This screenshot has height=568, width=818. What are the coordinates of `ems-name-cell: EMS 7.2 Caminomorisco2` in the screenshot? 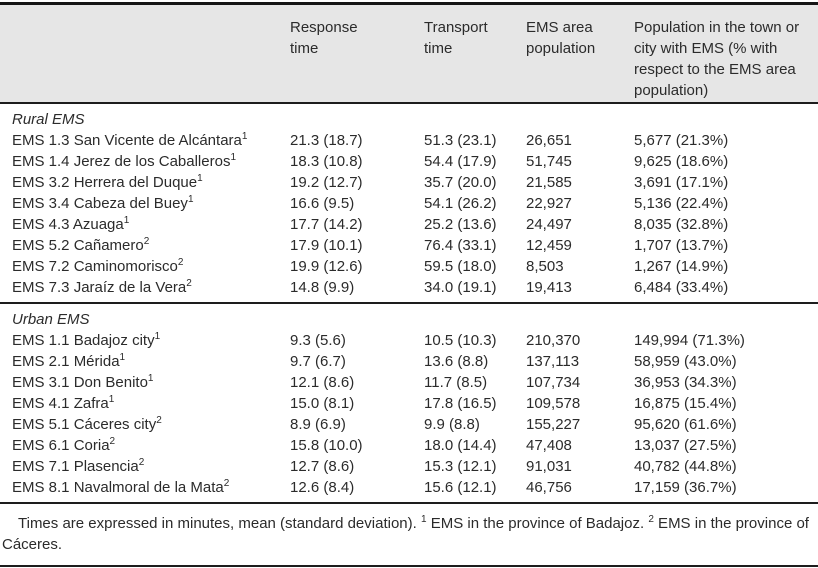 It's located at (145, 266).